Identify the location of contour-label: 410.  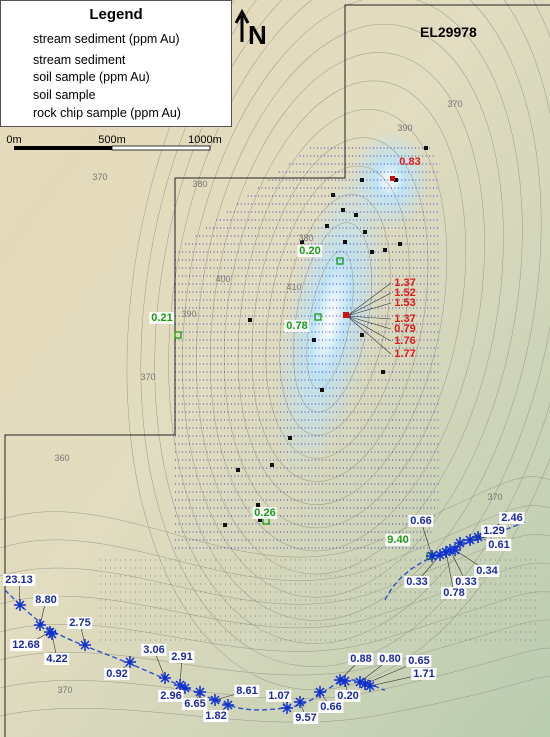
(294, 287).